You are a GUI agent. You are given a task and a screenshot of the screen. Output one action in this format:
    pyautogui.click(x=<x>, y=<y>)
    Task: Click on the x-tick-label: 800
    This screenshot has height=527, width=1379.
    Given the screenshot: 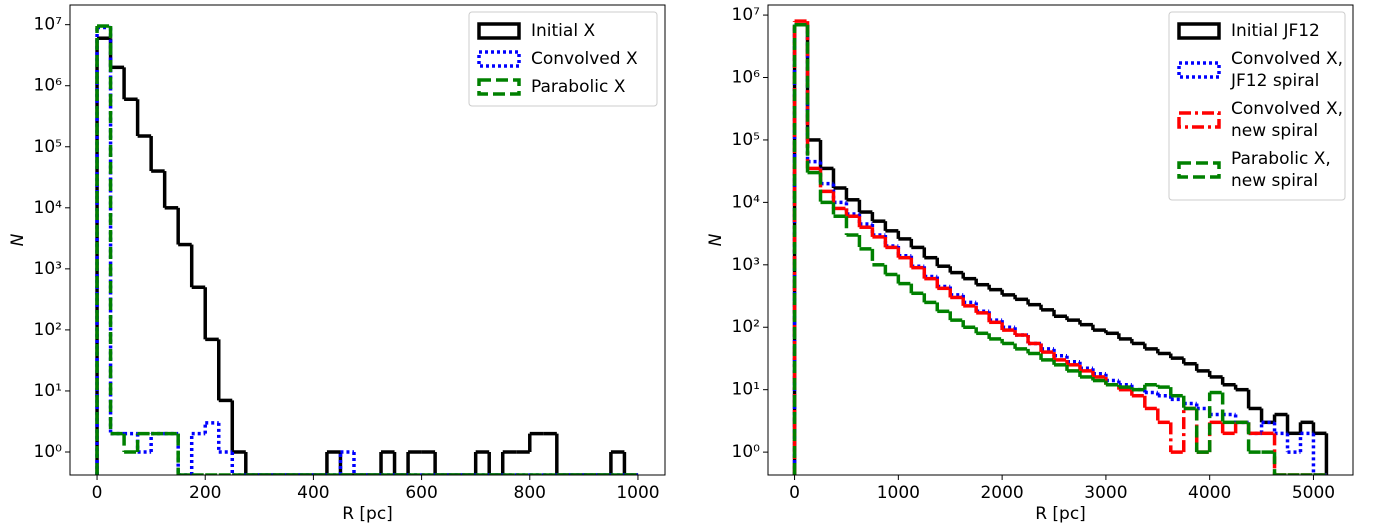 What is the action you would take?
    pyautogui.click(x=530, y=493)
    